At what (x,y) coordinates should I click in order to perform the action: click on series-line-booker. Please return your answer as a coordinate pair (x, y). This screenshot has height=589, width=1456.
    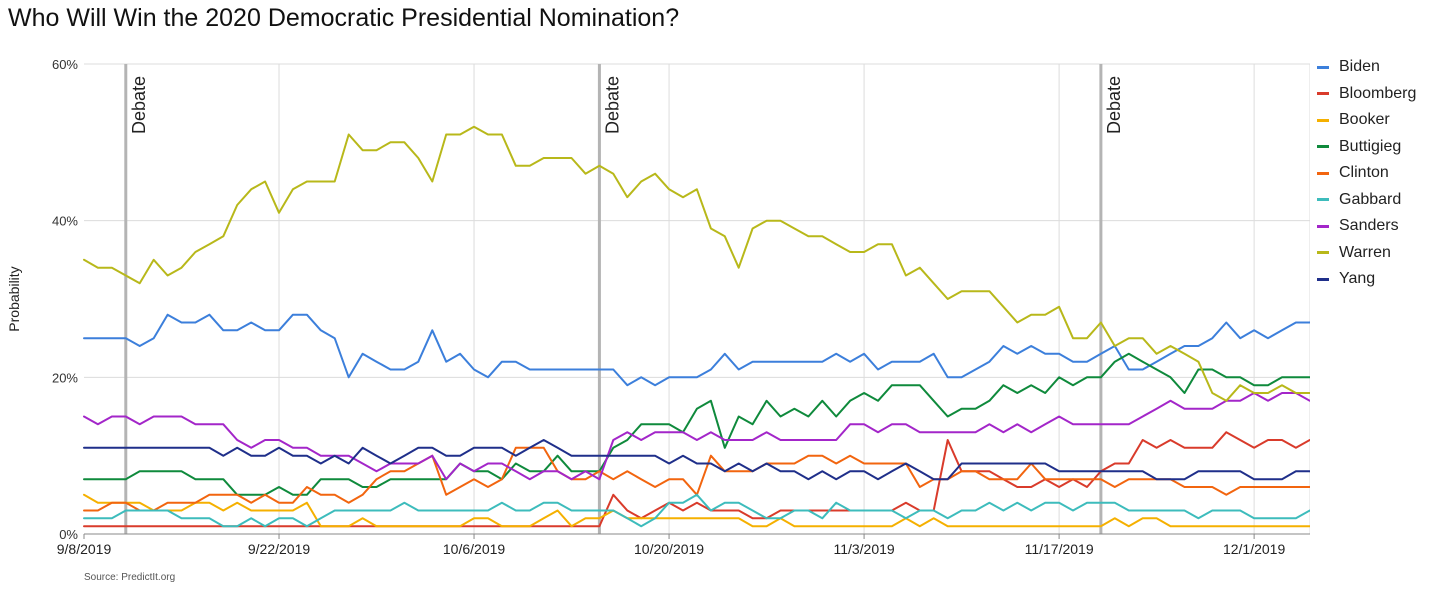
    Looking at the image, I should click on (696, 510).